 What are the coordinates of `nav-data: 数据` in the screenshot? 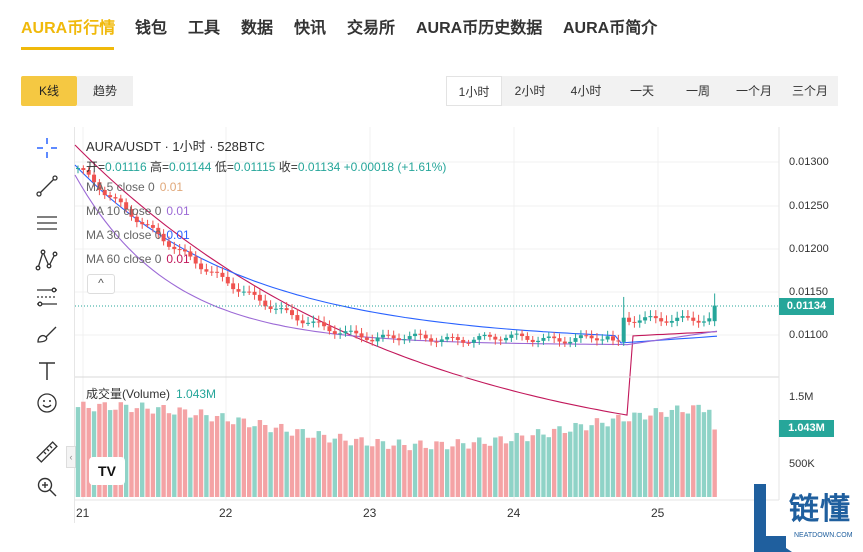 It's located at (257, 28).